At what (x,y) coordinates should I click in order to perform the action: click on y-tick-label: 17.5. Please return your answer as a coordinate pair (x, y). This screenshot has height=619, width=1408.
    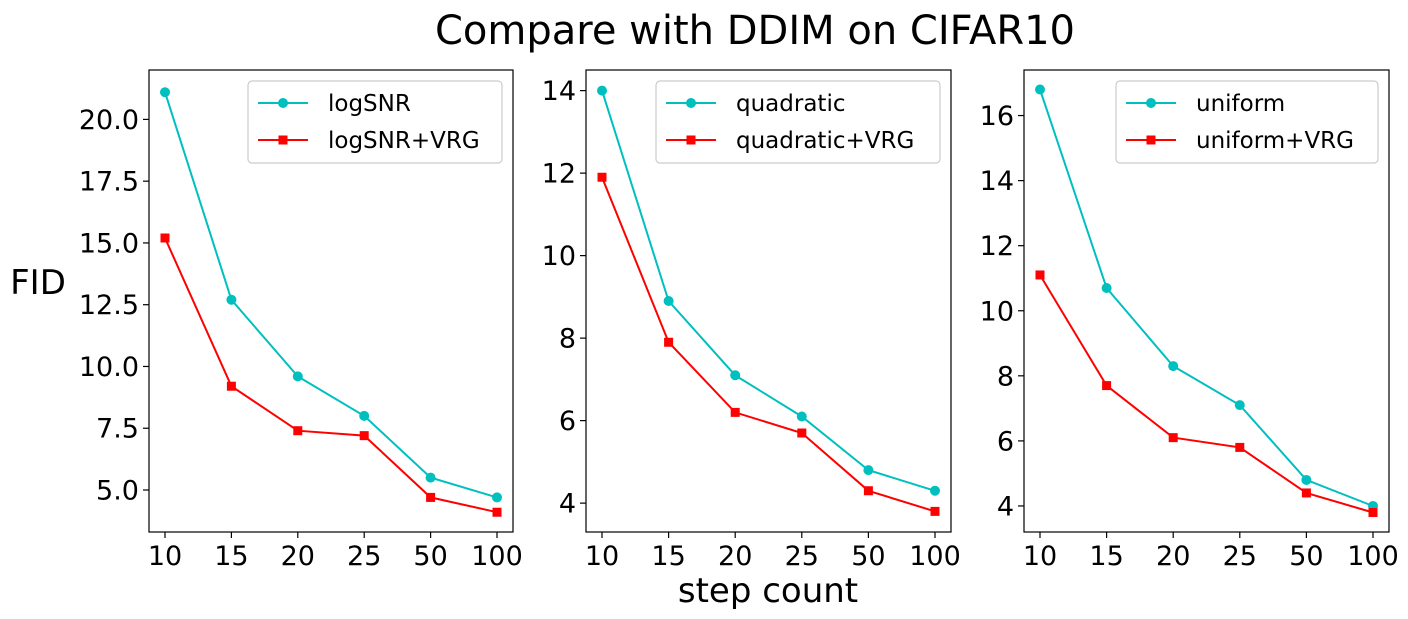
    Looking at the image, I should click on (109, 182).